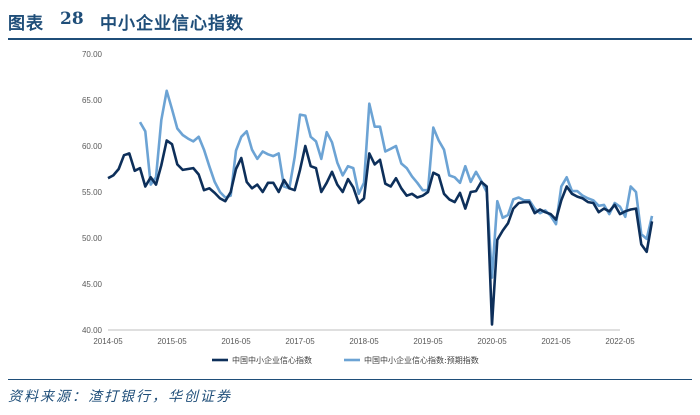 The image size is (700, 415). Describe the element at coordinates (26, 24) in the screenshot. I see `figure-label: 图表` at that location.